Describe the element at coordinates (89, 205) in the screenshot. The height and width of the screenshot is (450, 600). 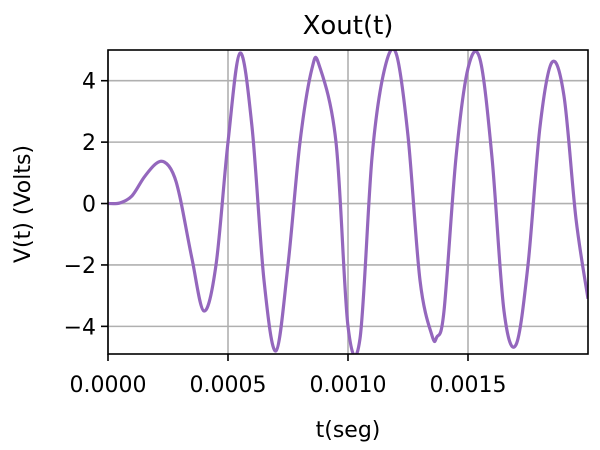
I see `y-tick-label: 0` at that location.